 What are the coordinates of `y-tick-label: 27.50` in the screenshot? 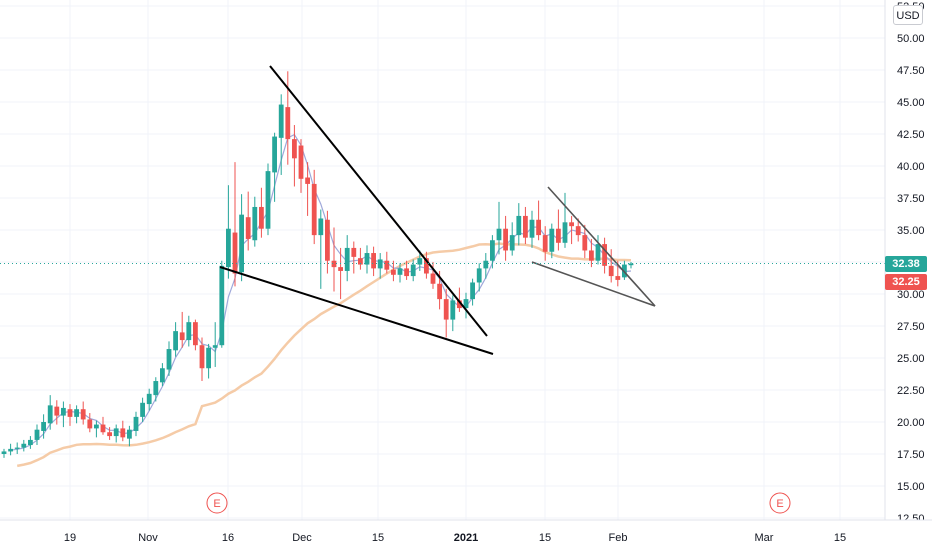 It's located at (911, 327).